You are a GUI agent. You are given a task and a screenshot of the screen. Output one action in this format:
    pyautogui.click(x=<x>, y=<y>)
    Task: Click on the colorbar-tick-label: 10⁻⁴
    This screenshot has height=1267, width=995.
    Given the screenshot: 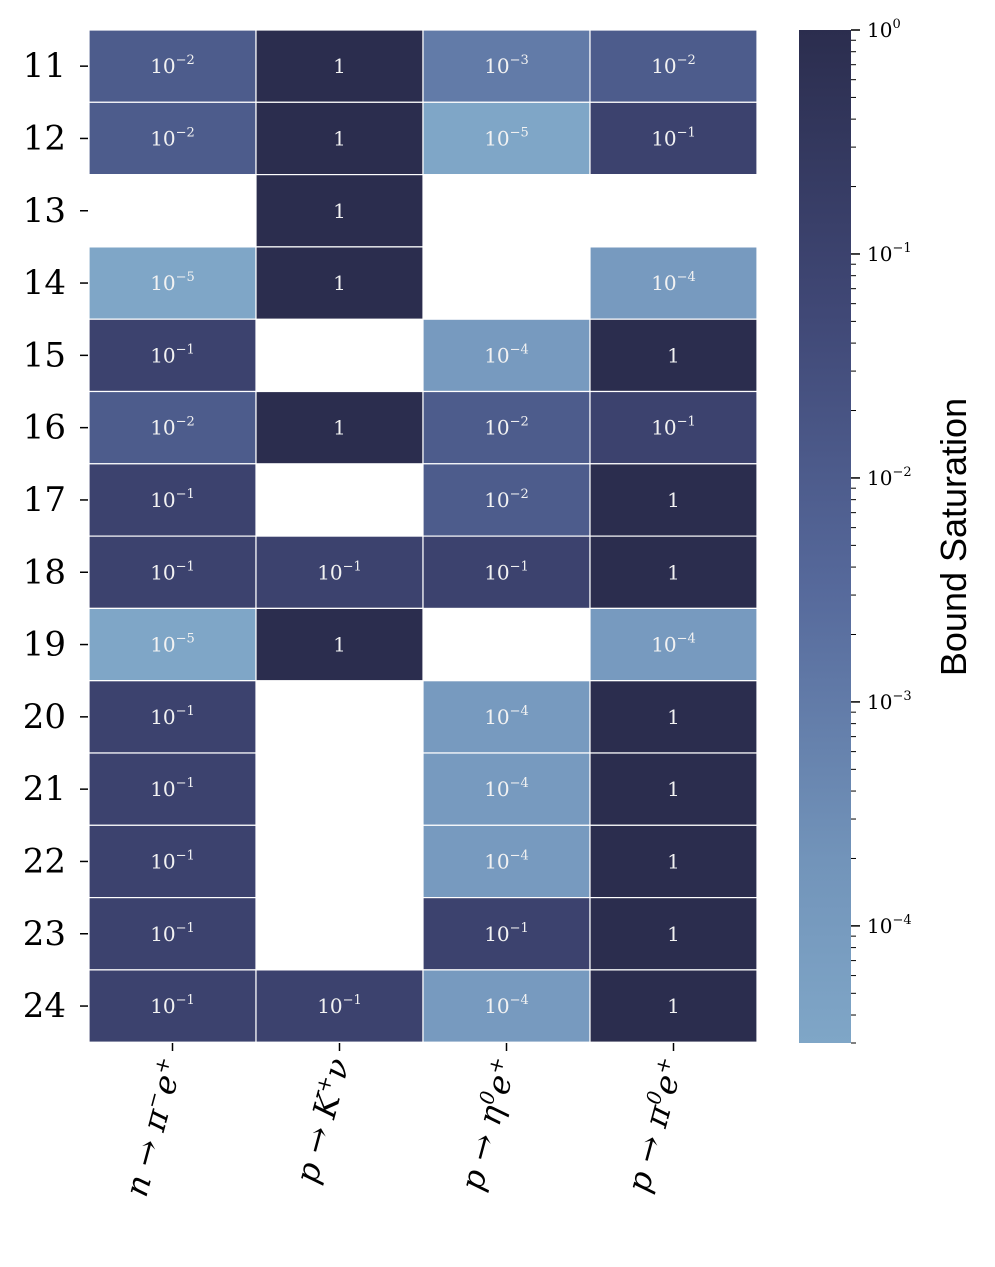 What is the action you would take?
    pyautogui.click(x=889, y=925)
    